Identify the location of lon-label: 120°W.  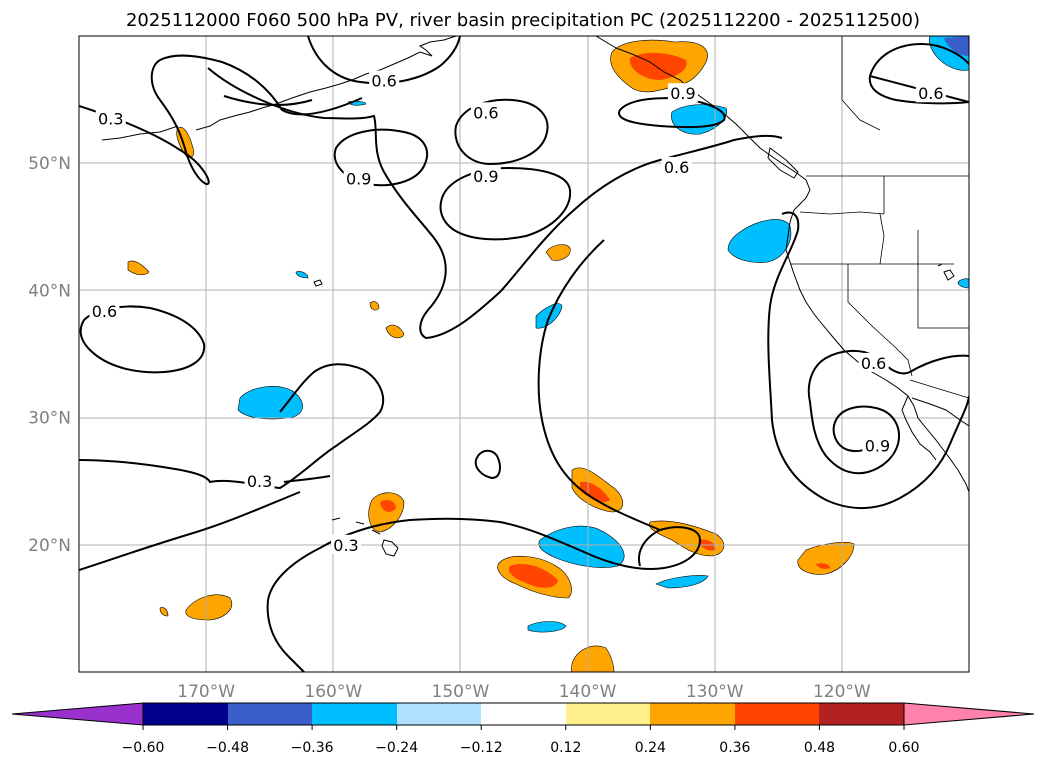
(842, 692).